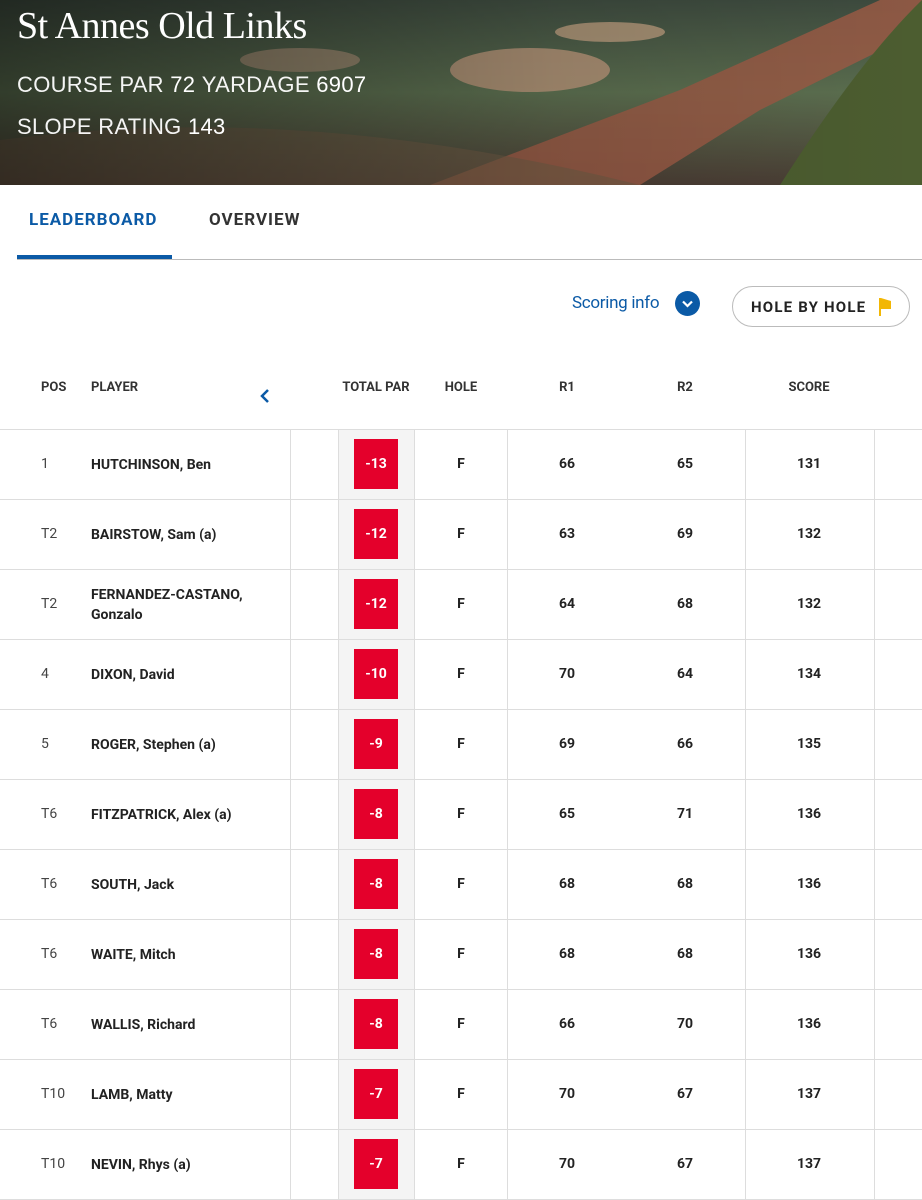 Image resolution: width=922 pixels, height=1200 pixels. I want to click on score: 131, so click(809, 464).